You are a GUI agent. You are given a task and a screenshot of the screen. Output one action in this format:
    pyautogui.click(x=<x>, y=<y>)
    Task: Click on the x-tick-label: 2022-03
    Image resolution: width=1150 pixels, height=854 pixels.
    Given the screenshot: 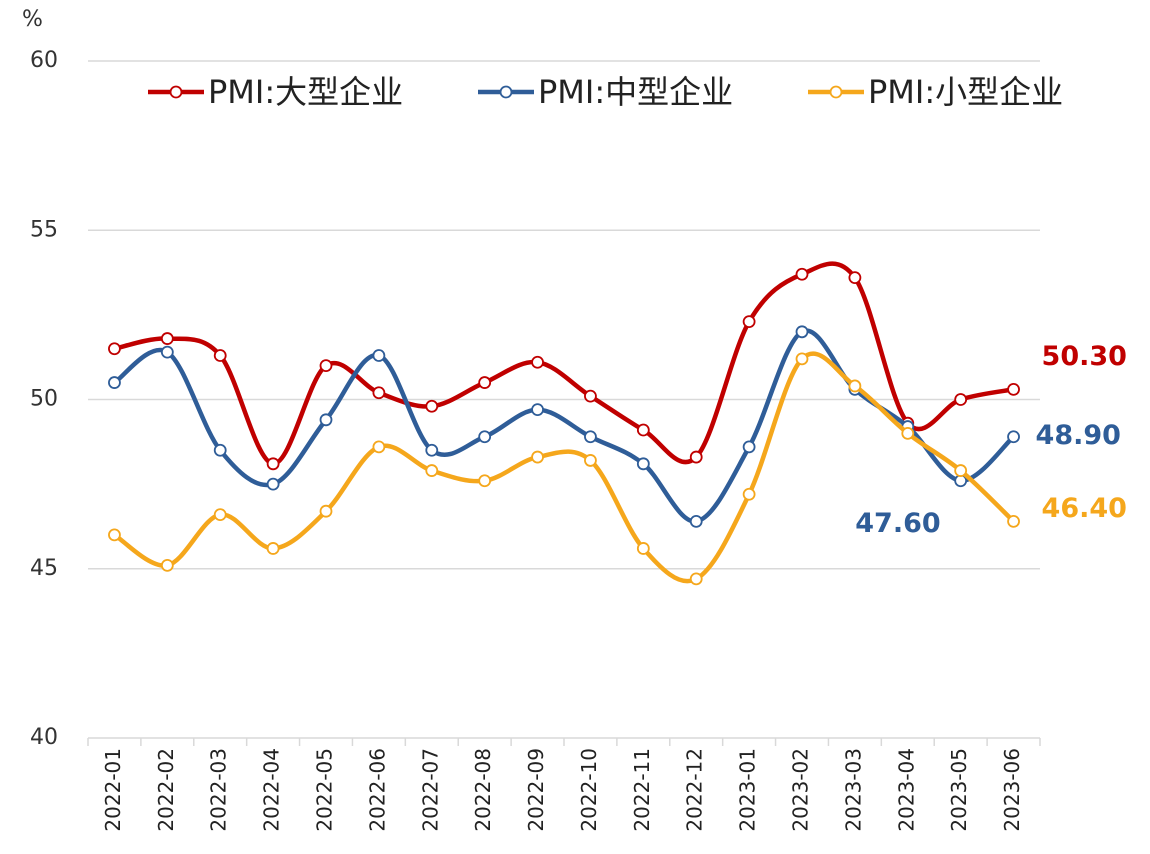 What is the action you would take?
    pyautogui.click(x=219, y=790)
    